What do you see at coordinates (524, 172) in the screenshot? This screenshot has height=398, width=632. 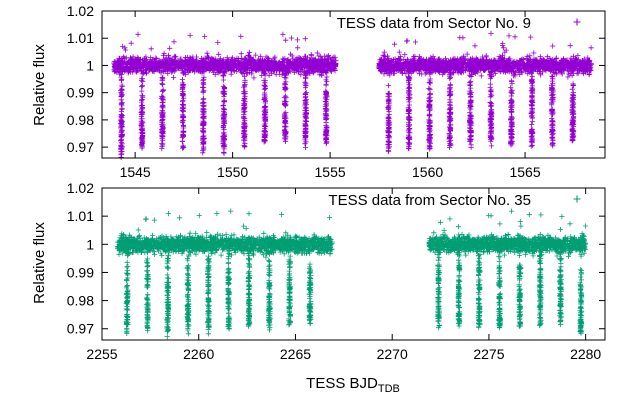 I see `x-tick-label: 1565` at bounding box center [524, 172].